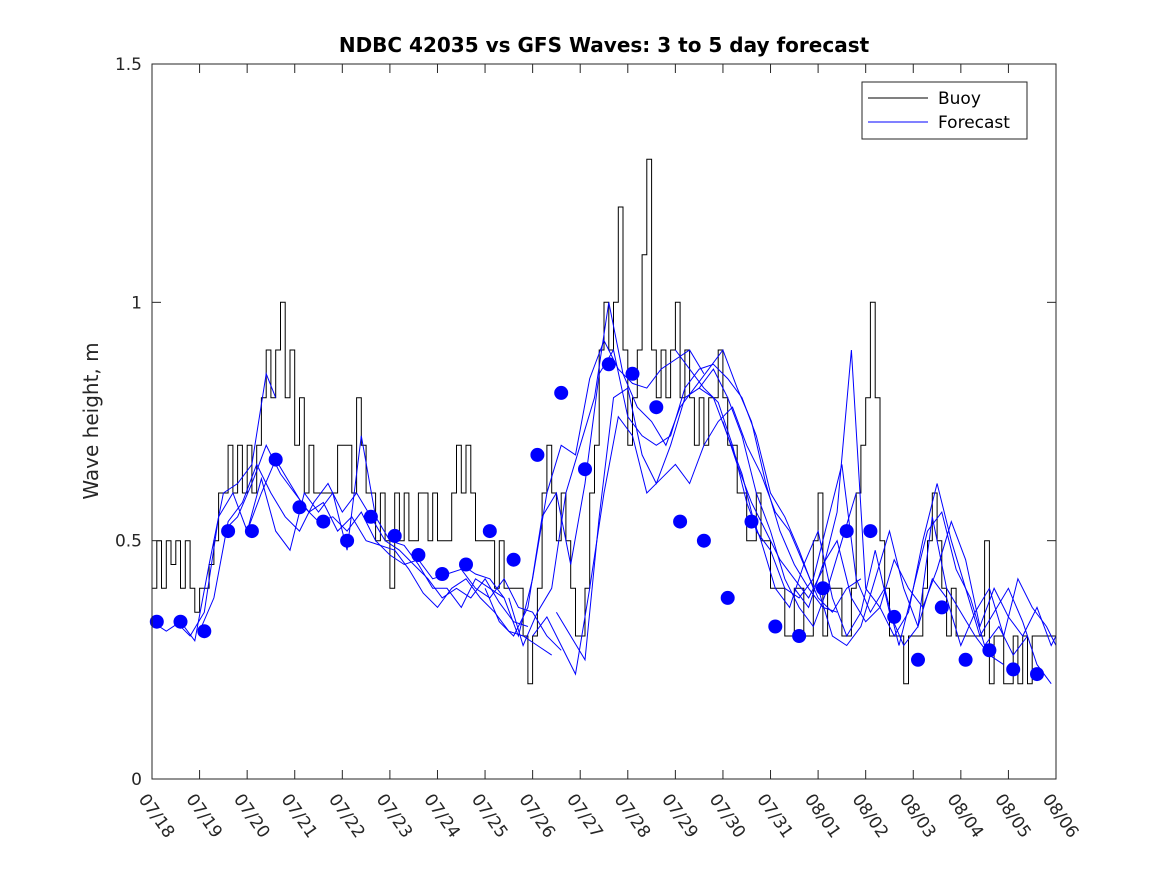  Describe the element at coordinates (974, 123) in the screenshot. I see `legend-forecast-label: Forecast` at that location.